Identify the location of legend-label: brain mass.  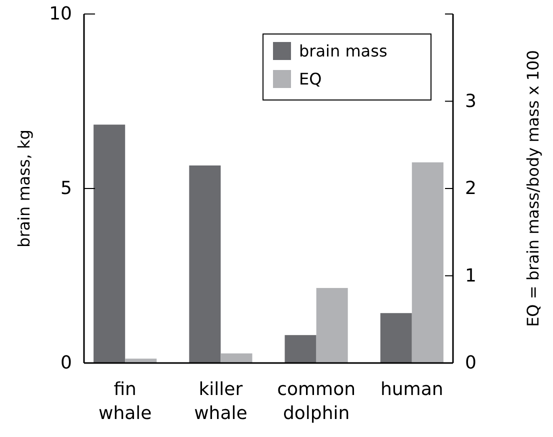
(343, 51).